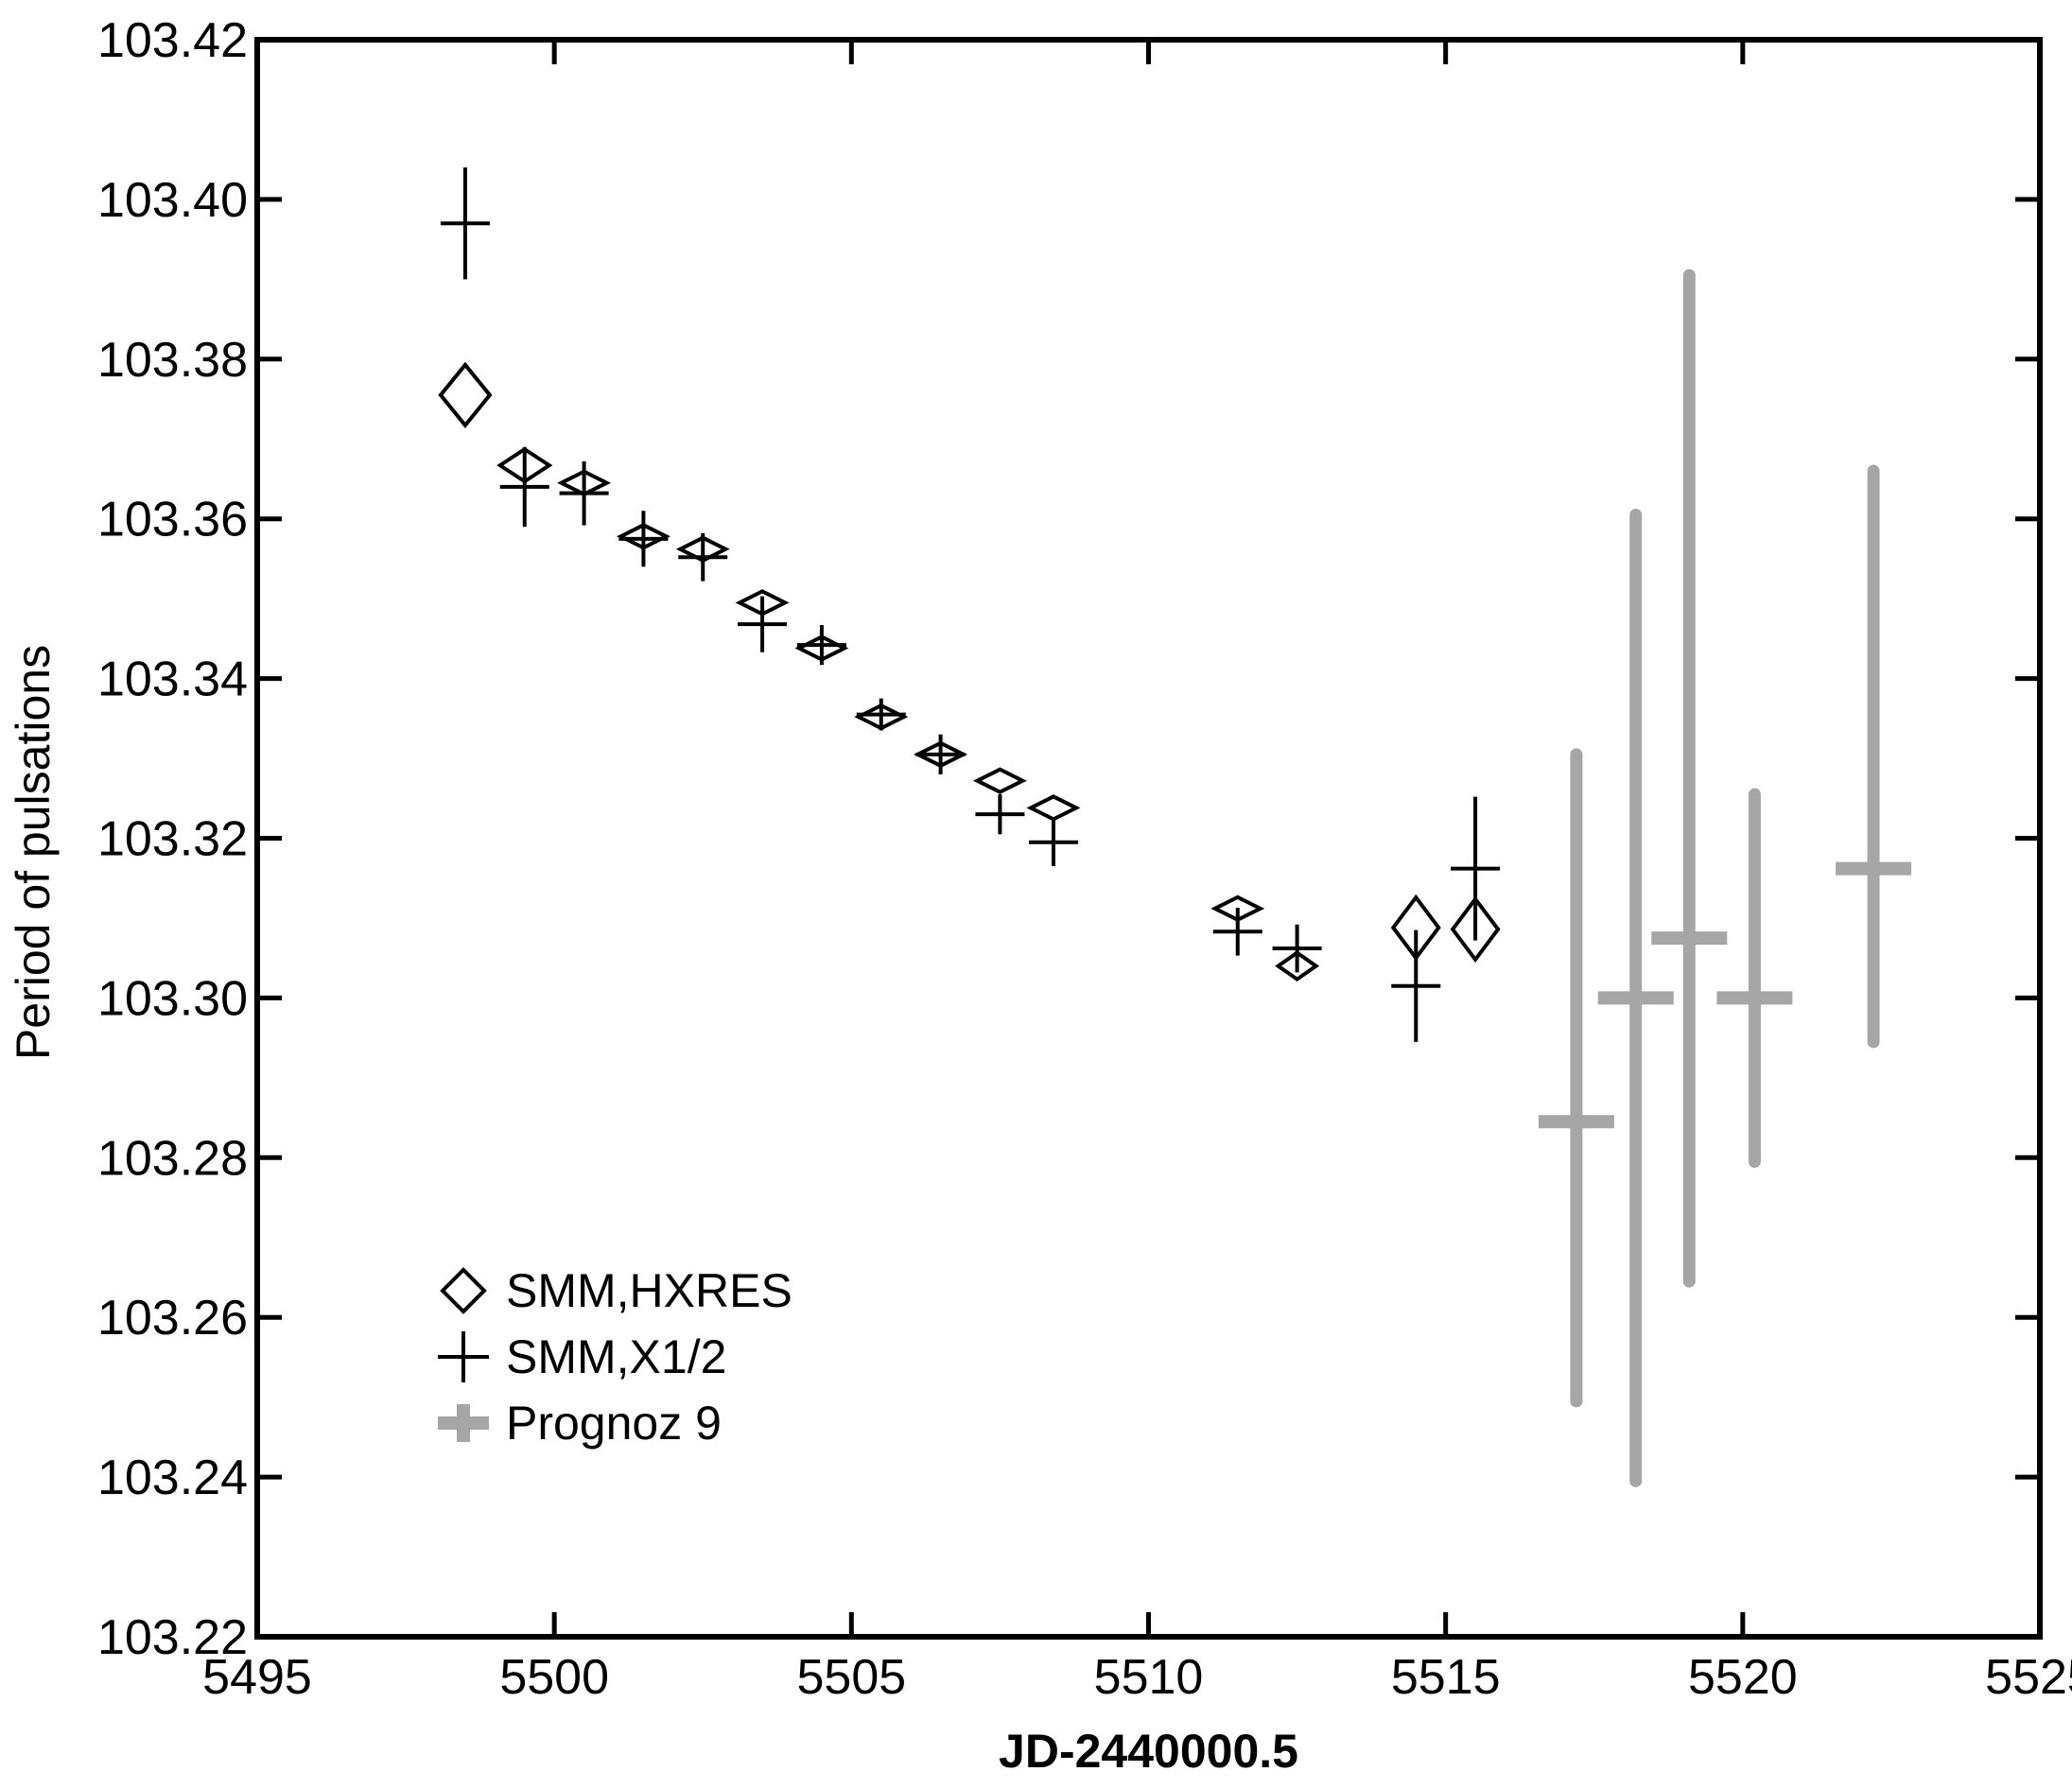  What do you see at coordinates (257, 1677) in the screenshot?
I see `x-tick-label: 5495` at bounding box center [257, 1677].